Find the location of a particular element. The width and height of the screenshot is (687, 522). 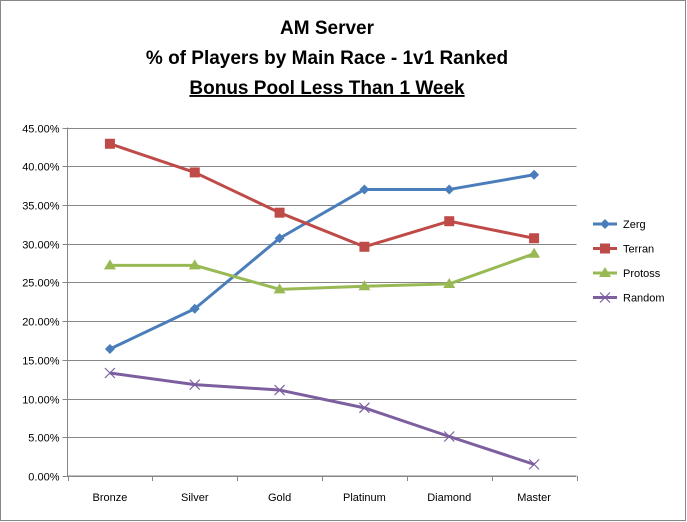

series-line-protoss is located at coordinates (322, 271).